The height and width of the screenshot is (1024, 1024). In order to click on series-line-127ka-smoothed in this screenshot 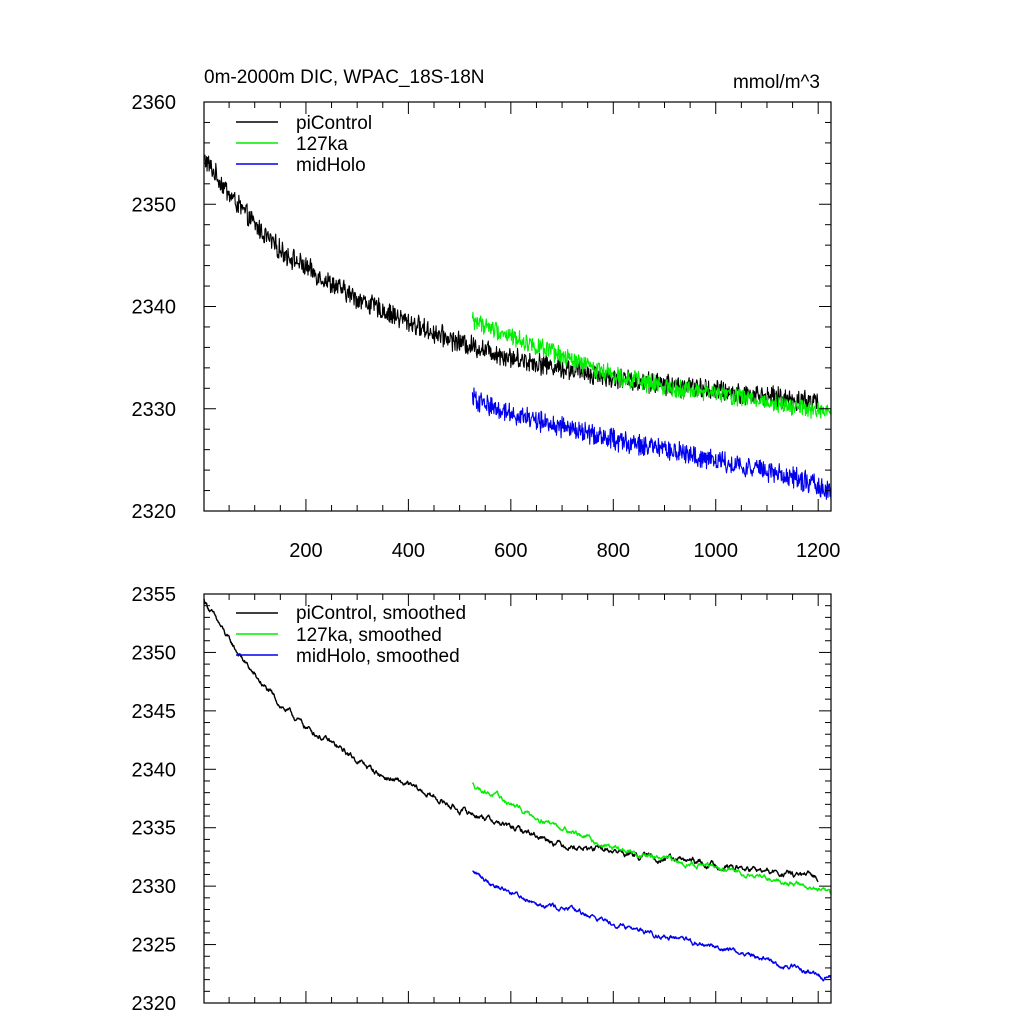, I will do `click(651, 838)`.